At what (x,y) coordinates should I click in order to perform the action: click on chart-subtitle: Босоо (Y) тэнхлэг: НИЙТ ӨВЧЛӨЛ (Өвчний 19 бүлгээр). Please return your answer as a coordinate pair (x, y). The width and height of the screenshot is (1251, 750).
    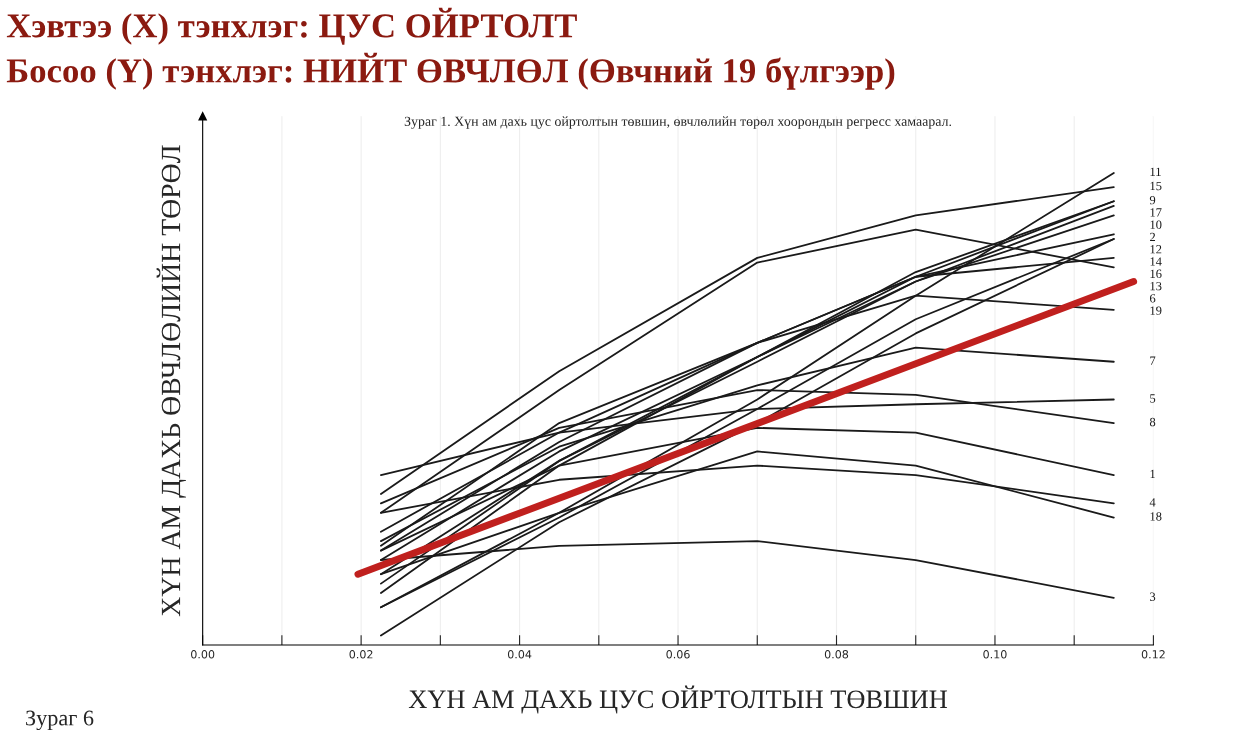
    Looking at the image, I should click on (450, 71).